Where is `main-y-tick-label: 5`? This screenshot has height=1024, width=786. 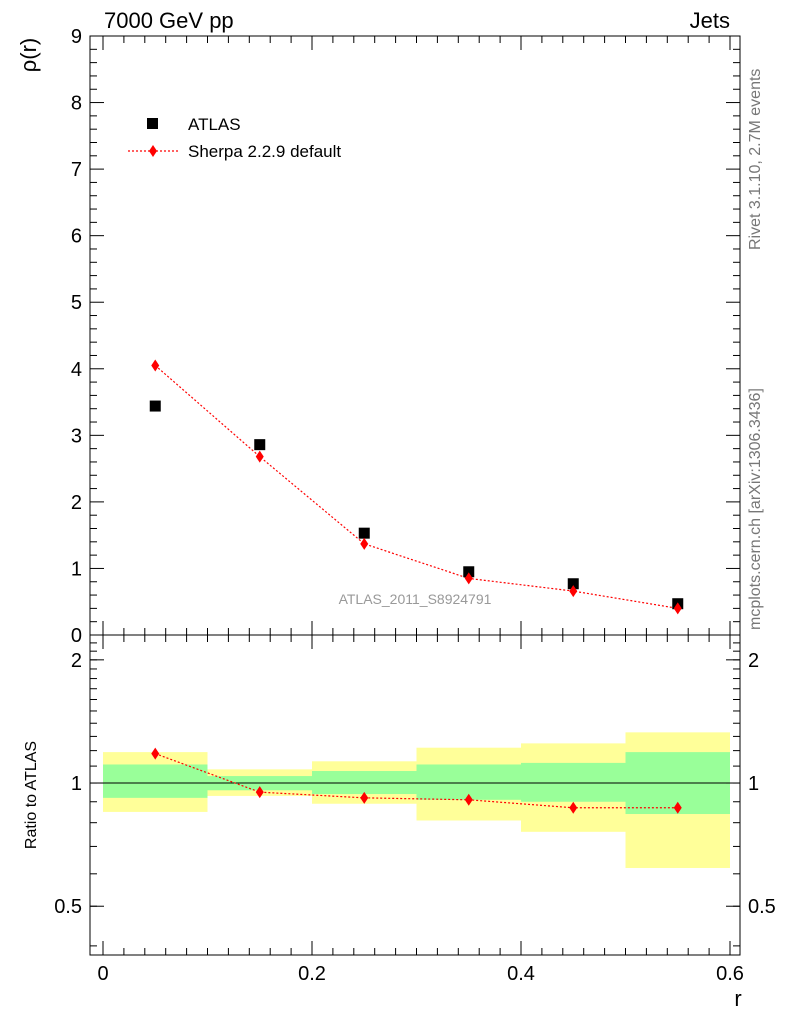
main-y-tick-label: 5 is located at coordinates (76, 303).